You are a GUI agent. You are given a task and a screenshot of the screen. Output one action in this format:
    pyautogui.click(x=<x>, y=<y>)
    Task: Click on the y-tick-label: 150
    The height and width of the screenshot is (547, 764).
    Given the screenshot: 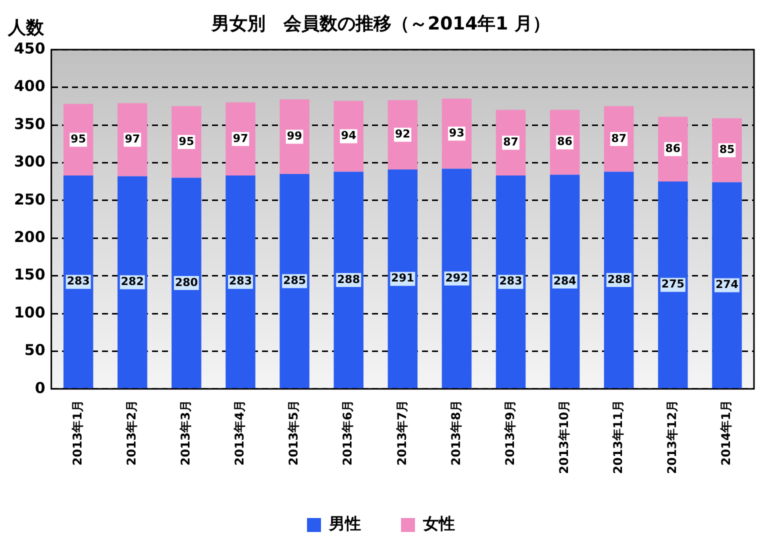 What is the action you would take?
    pyautogui.click(x=30, y=275)
    